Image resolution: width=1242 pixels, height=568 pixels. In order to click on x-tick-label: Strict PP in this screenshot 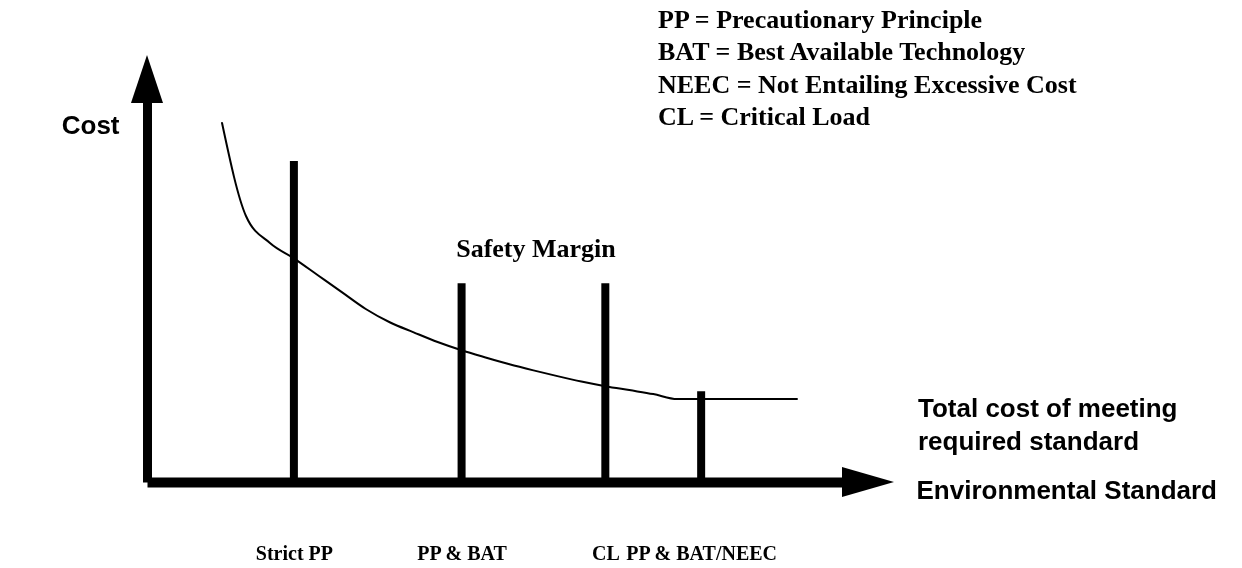, I will do `click(294, 552)`.